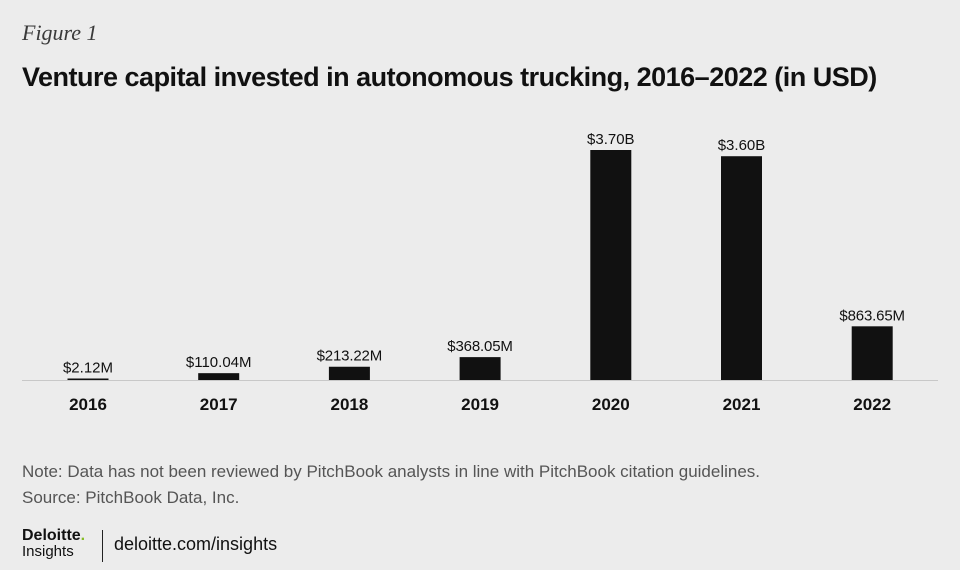 Image resolution: width=960 pixels, height=570 pixels. Describe the element at coordinates (219, 376) in the screenshot. I see `bar-2017` at that location.